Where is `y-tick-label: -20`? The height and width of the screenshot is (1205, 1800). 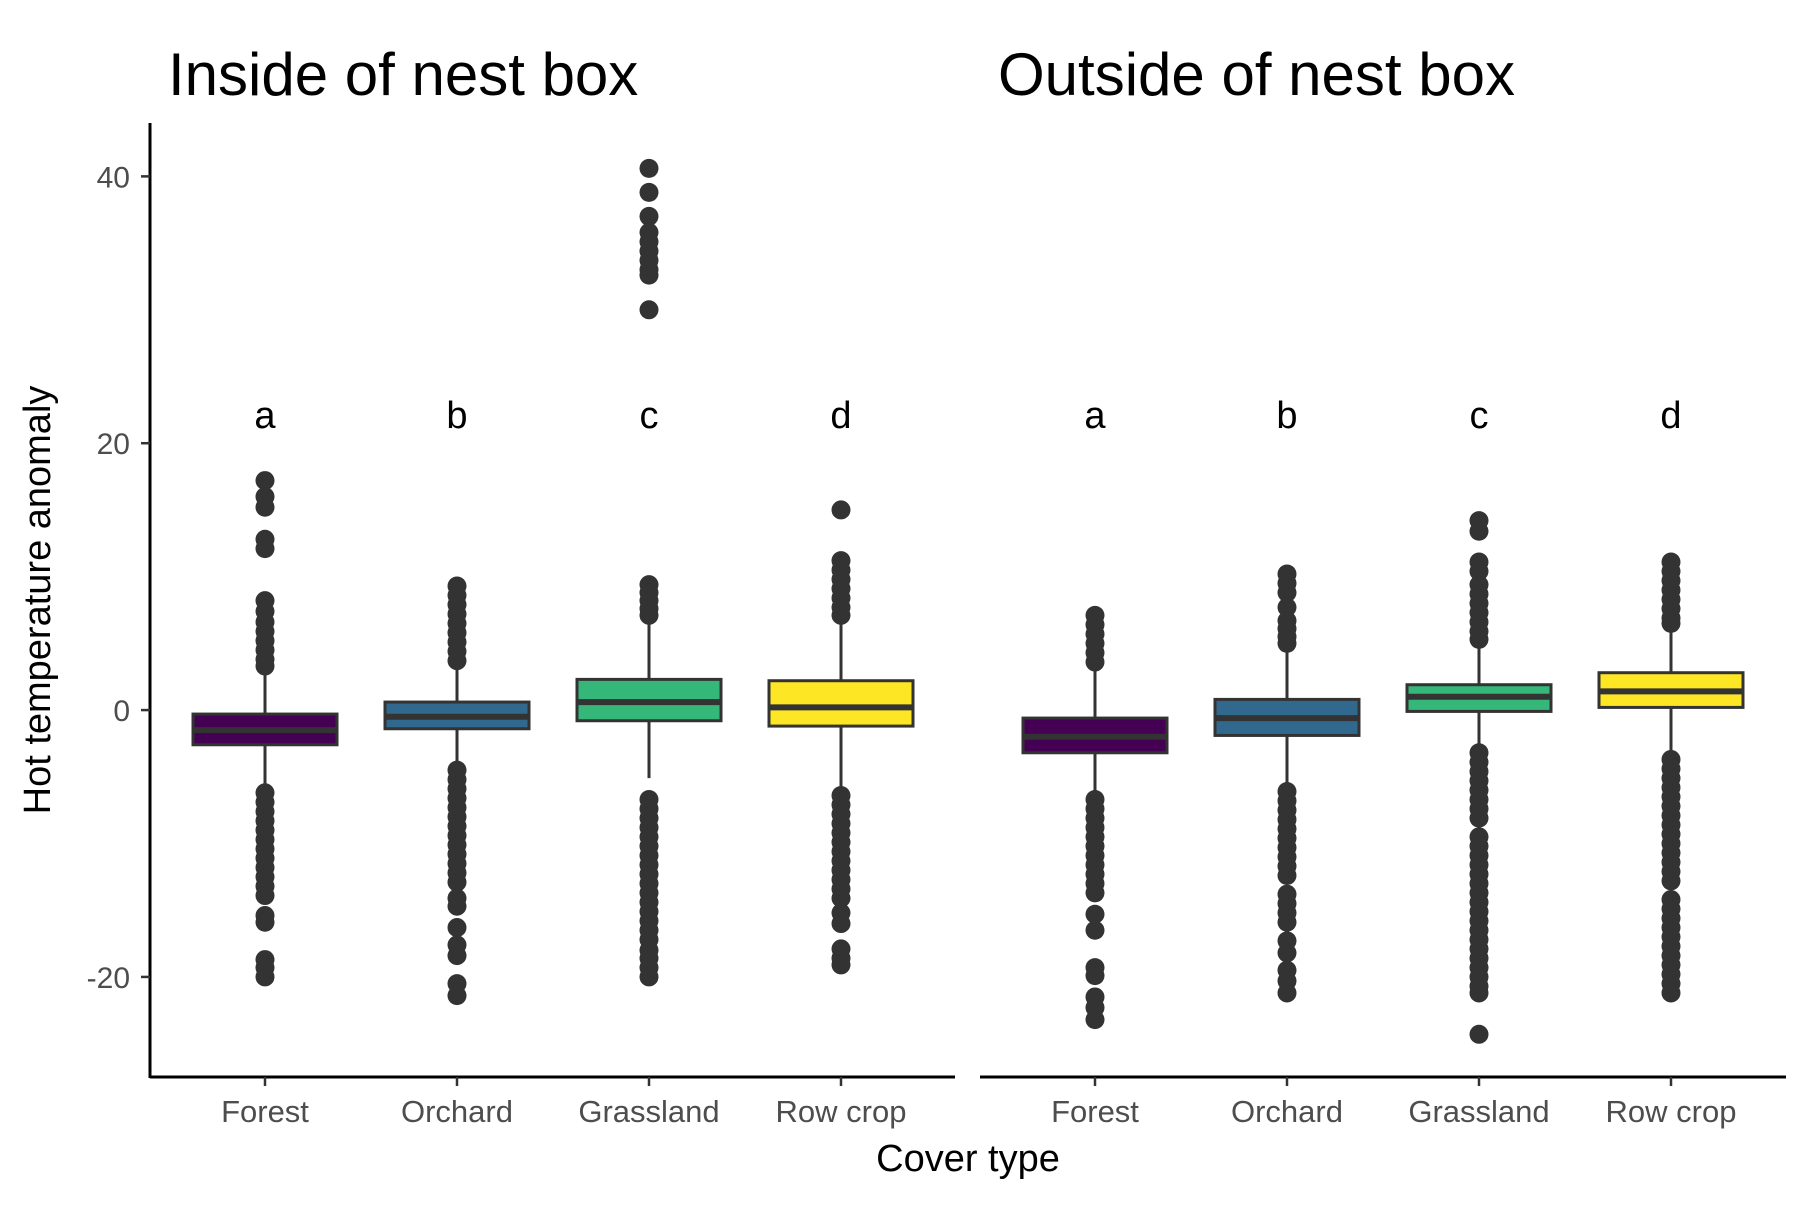 y-tick-label: -20 is located at coordinates (108, 978).